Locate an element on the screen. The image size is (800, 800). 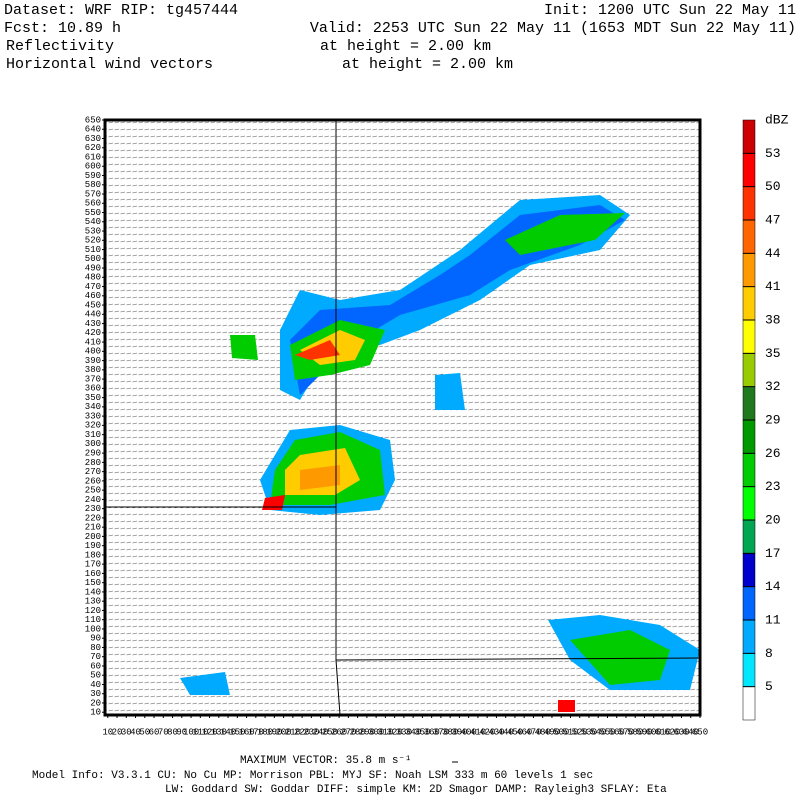
y-tick-label: 470 is located at coordinates (93, 287).